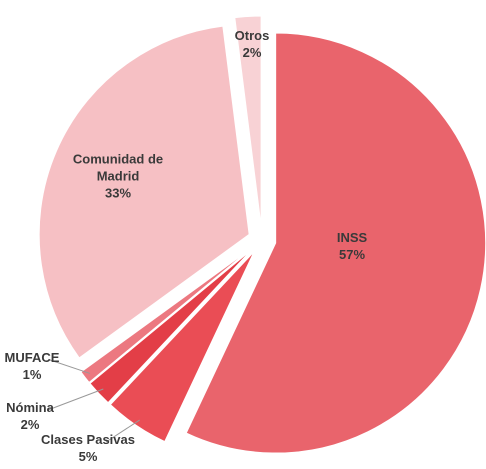 This screenshot has width=486, height=469. Describe the element at coordinates (88, 439) in the screenshot. I see `category-label: Clases Pasivas` at that location.